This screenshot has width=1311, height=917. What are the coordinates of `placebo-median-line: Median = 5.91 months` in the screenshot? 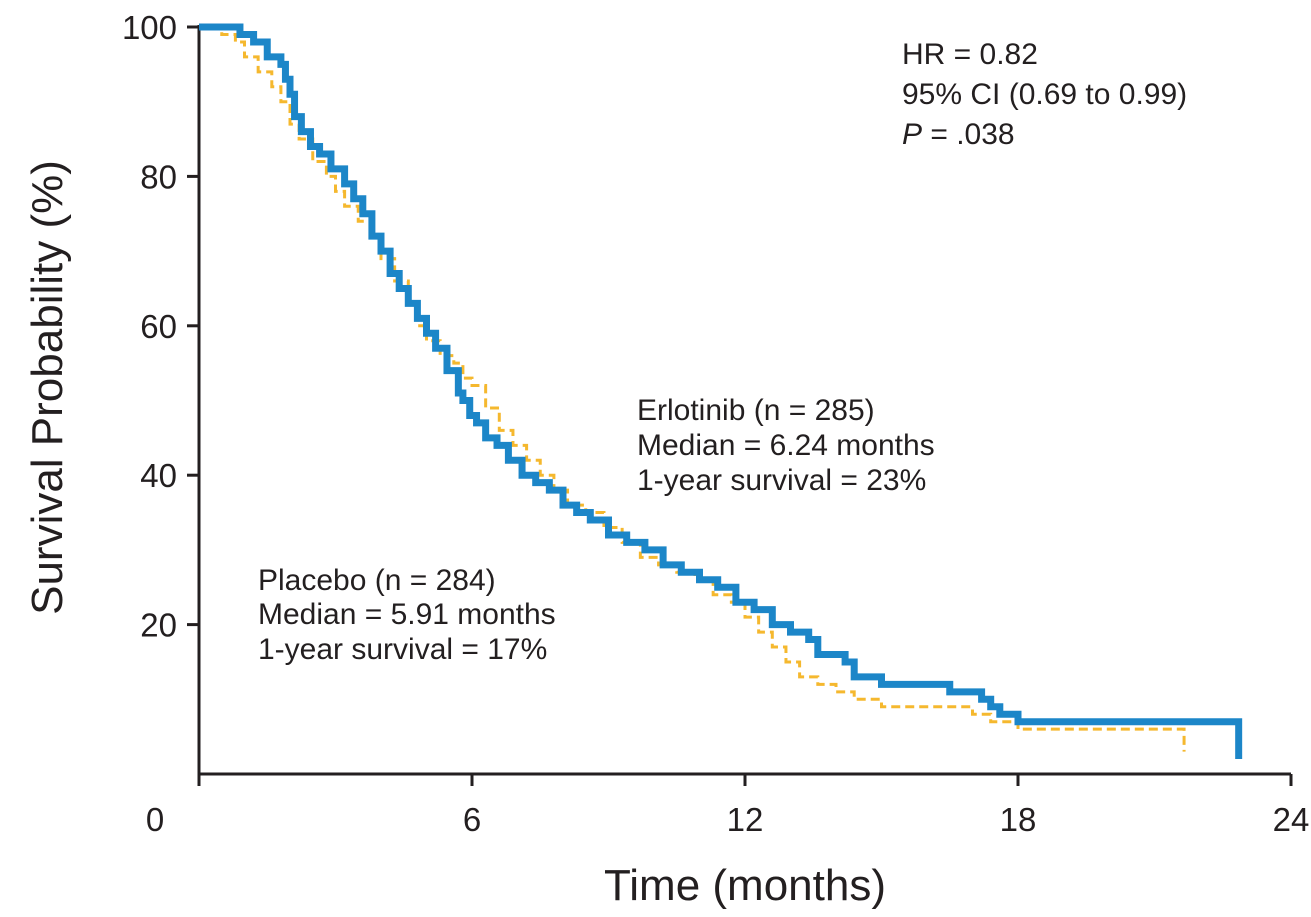 It's located at (407, 614).